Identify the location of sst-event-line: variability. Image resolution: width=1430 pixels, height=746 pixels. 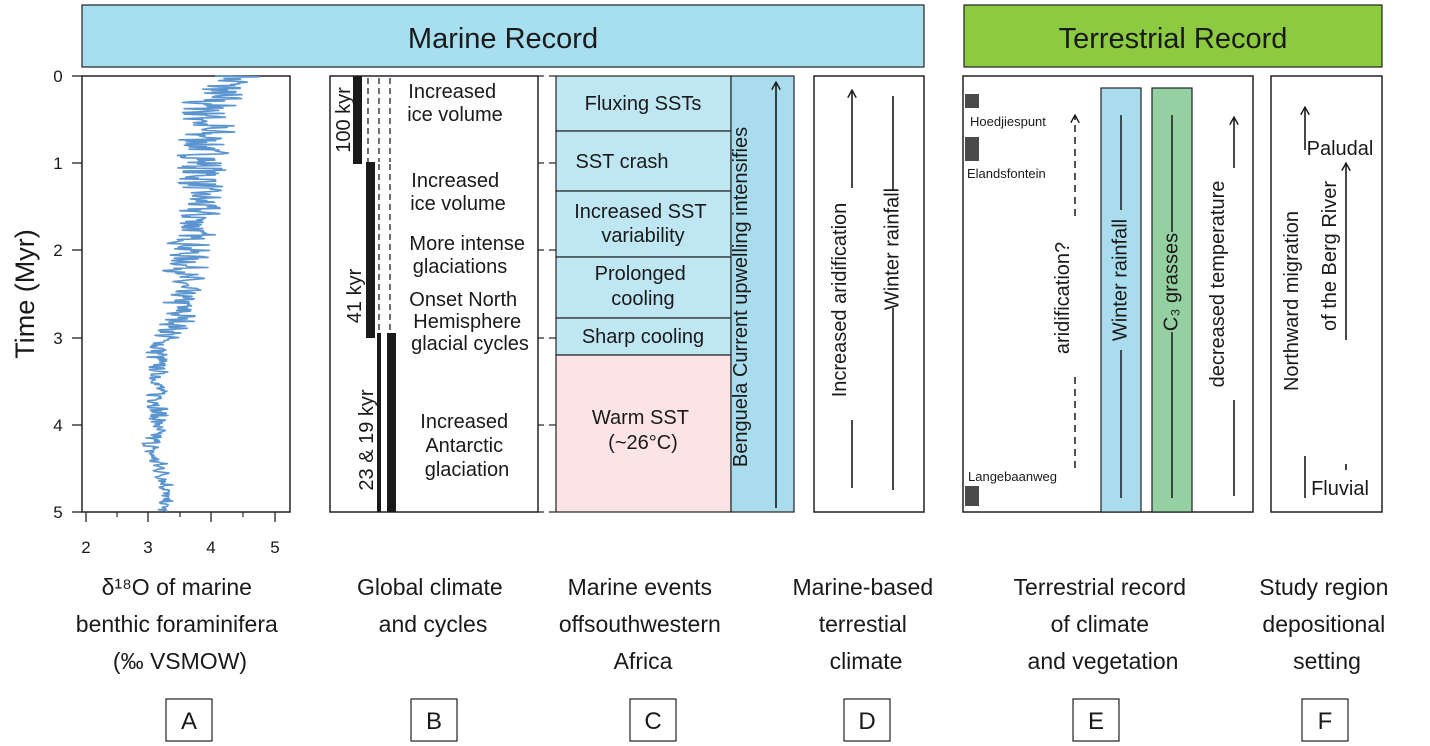
(642, 236).